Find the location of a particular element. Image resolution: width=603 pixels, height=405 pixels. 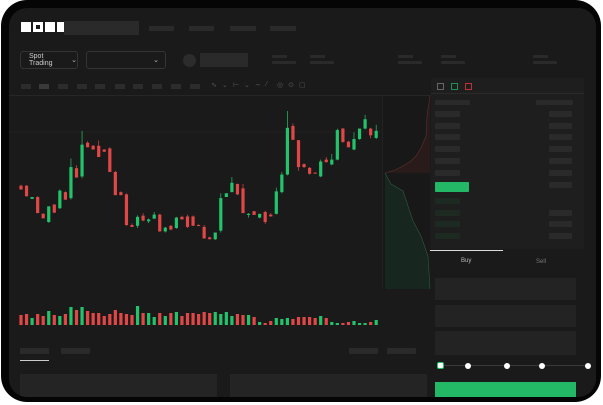

slider-handle is located at coordinates (440, 365).